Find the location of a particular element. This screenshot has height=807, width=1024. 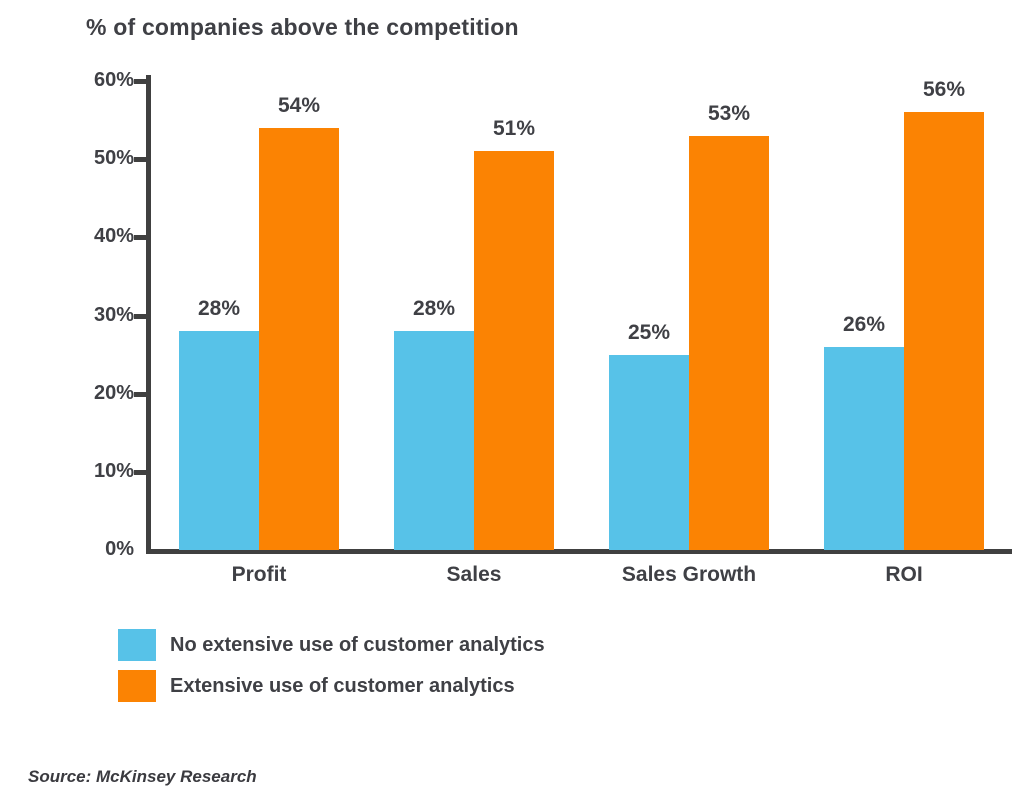

value-label: 54% is located at coordinates (299, 105).